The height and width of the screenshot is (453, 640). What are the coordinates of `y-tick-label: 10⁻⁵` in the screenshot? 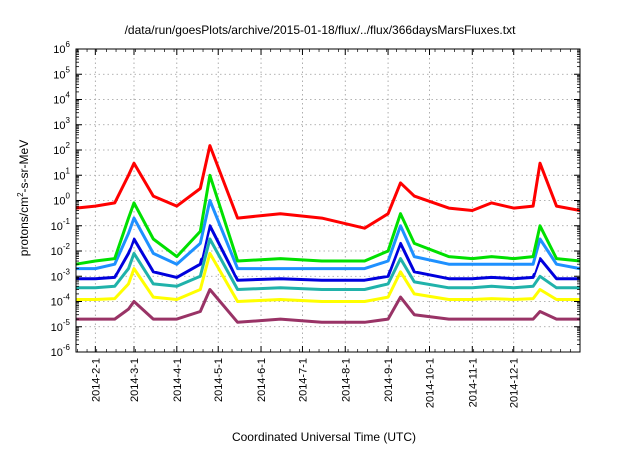 It's located at (61, 326).